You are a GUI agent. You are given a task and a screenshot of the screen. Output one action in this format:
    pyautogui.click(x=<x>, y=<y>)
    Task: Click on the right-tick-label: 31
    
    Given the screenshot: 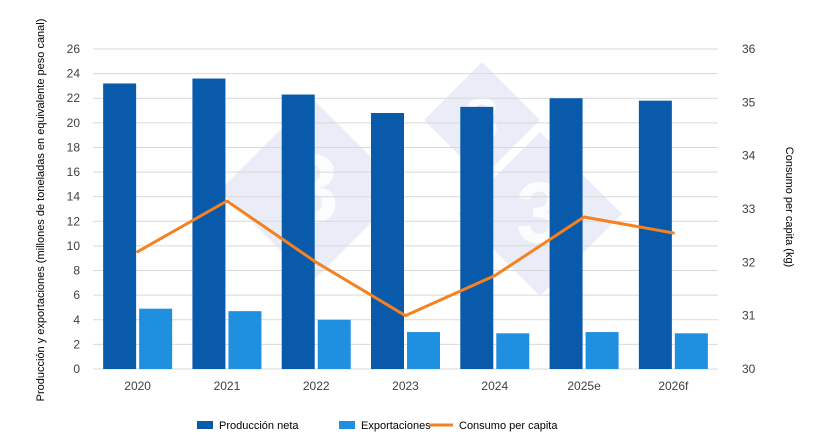 What is the action you would take?
    pyautogui.click(x=749, y=316)
    